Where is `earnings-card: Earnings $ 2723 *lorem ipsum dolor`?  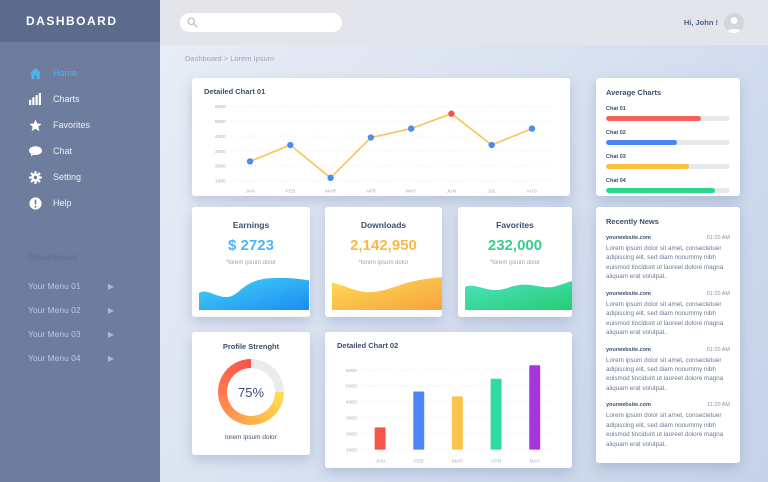 earnings-card: Earnings $ 2723 *lorem ipsum dolor is located at coordinates (251, 262).